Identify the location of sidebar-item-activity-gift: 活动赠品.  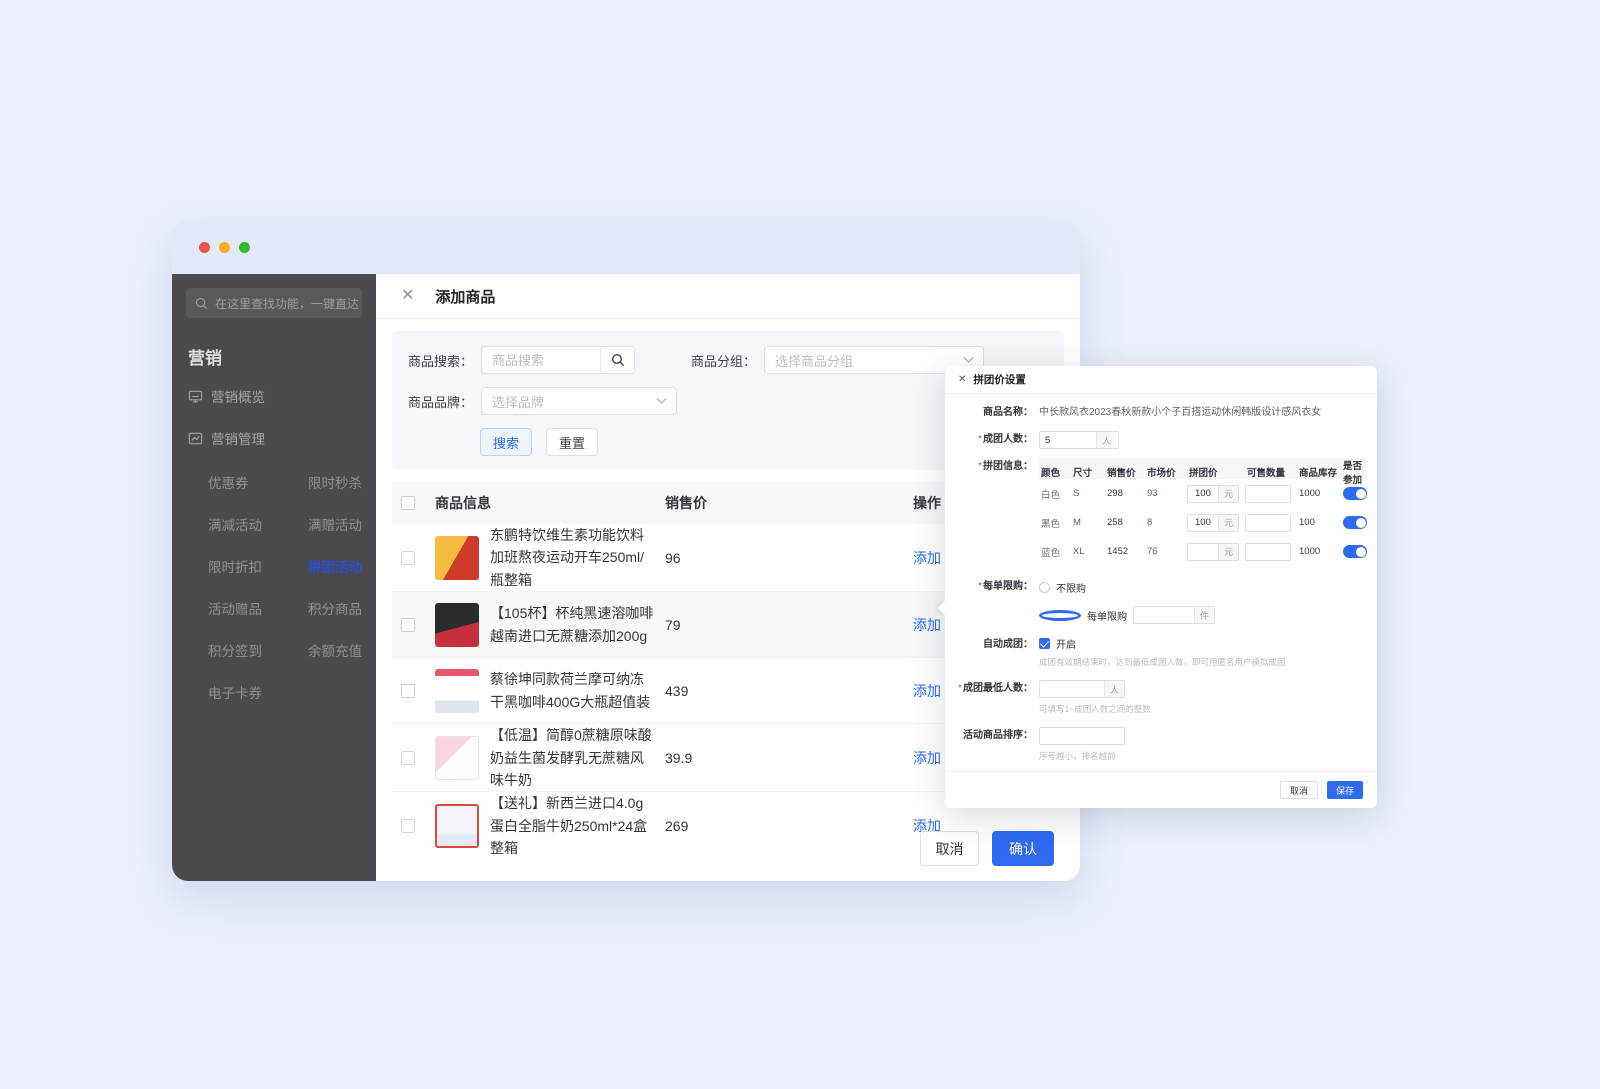
(235, 609).